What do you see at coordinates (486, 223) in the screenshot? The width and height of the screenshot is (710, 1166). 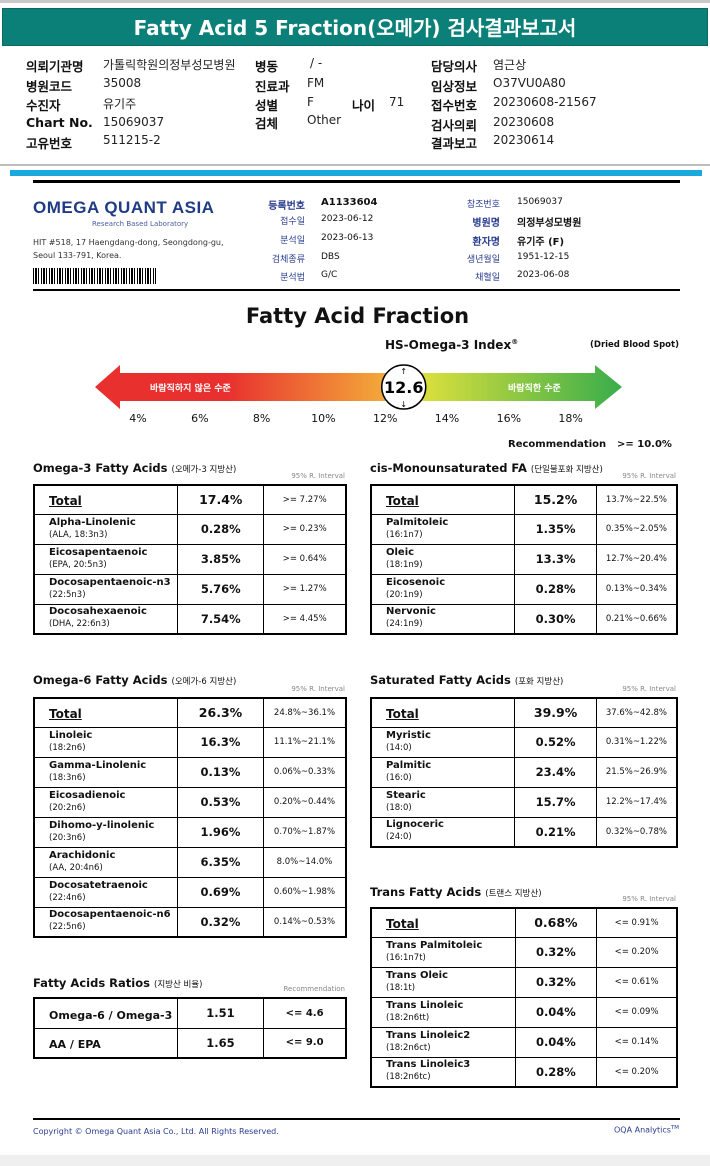 I see `lab-field-label: 병원명` at bounding box center [486, 223].